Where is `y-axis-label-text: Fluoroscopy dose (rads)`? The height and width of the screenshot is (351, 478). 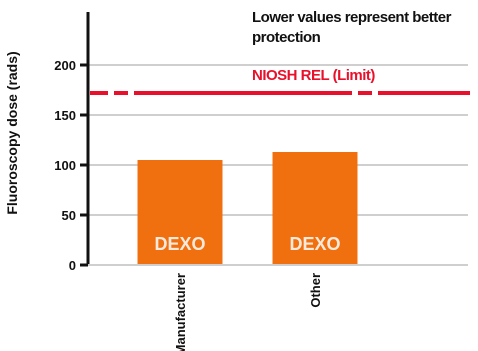 y-axis-label-text: Fluoroscopy dose (rads) is located at coordinates (12, 133).